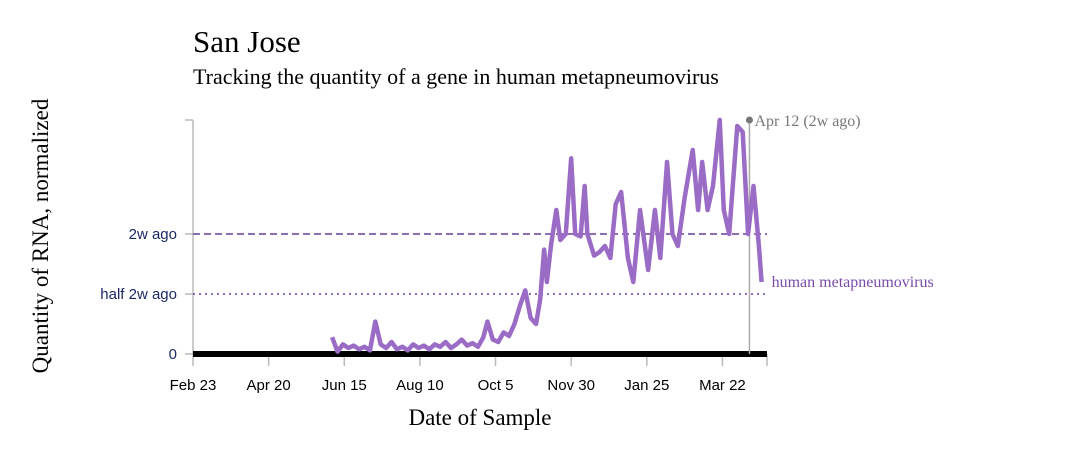 The image size is (1080, 464). What do you see at coordinates (646, 385) in the screenshot?
I see `x-tick-label: Jan 25` at bounding box center [646, 385].